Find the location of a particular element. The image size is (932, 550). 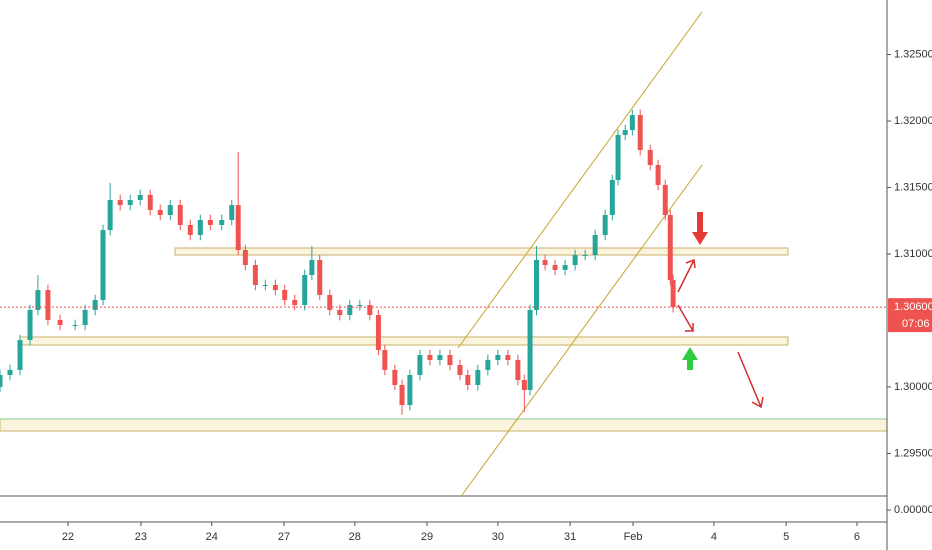

x-tick-label: 4 is located at coordinates (714, 537).